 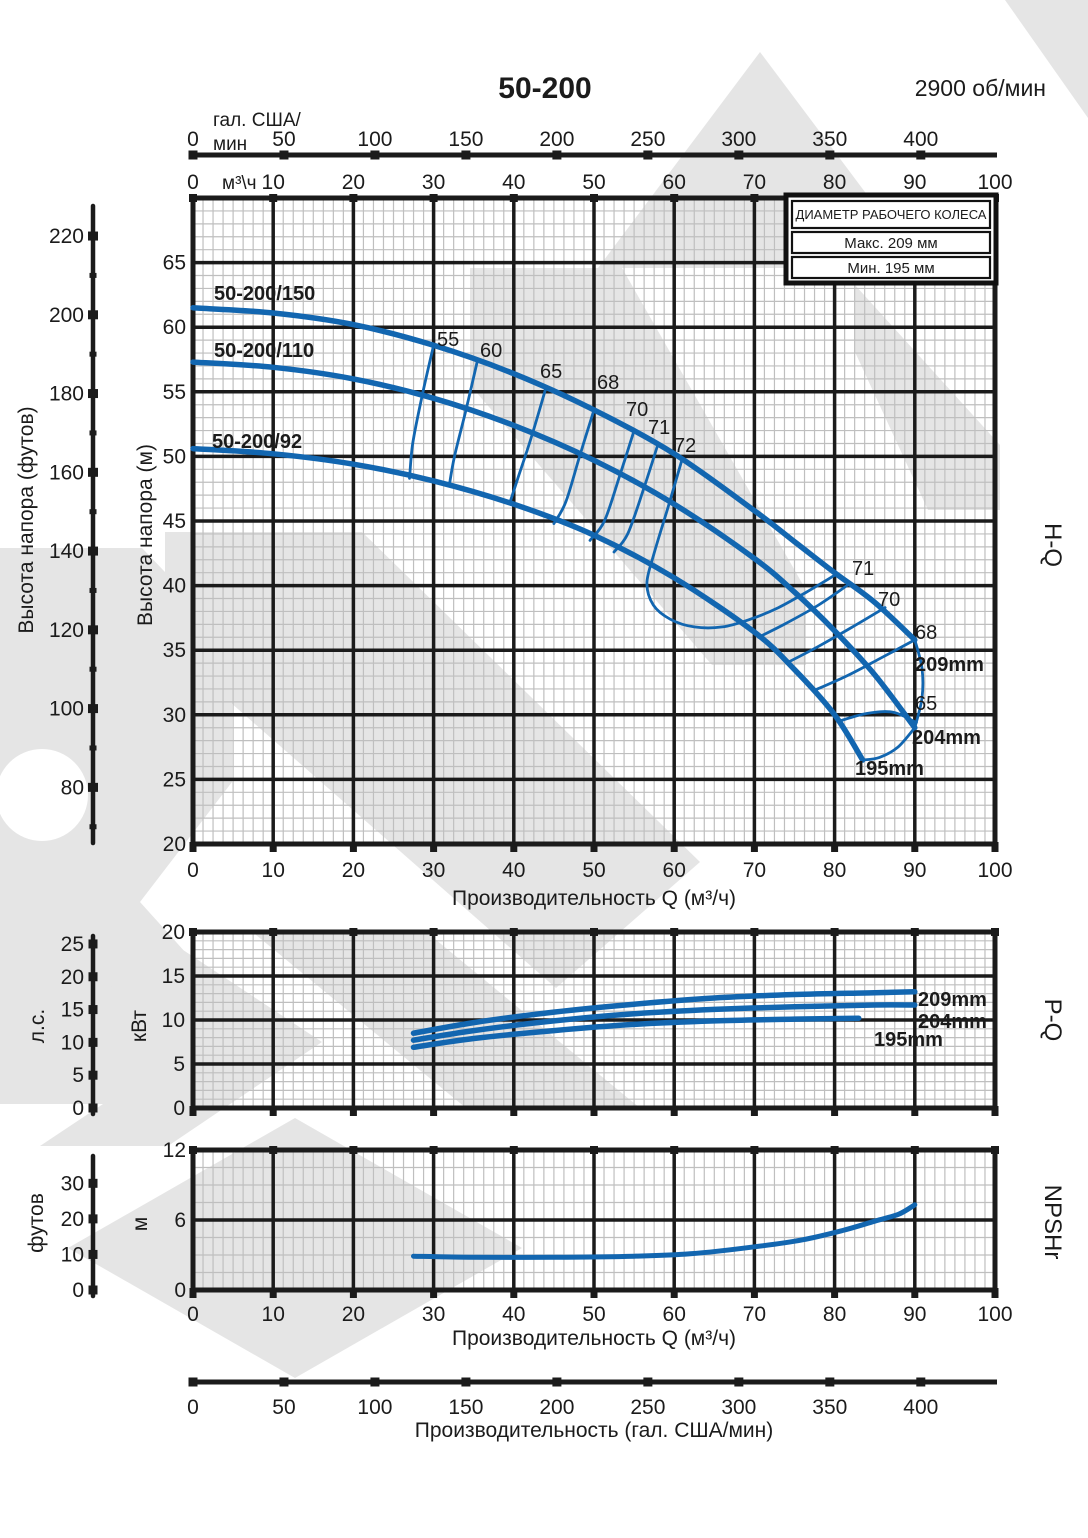 I want to click on q-npsh-tick-label: 60, so click(x=674, y=1314).